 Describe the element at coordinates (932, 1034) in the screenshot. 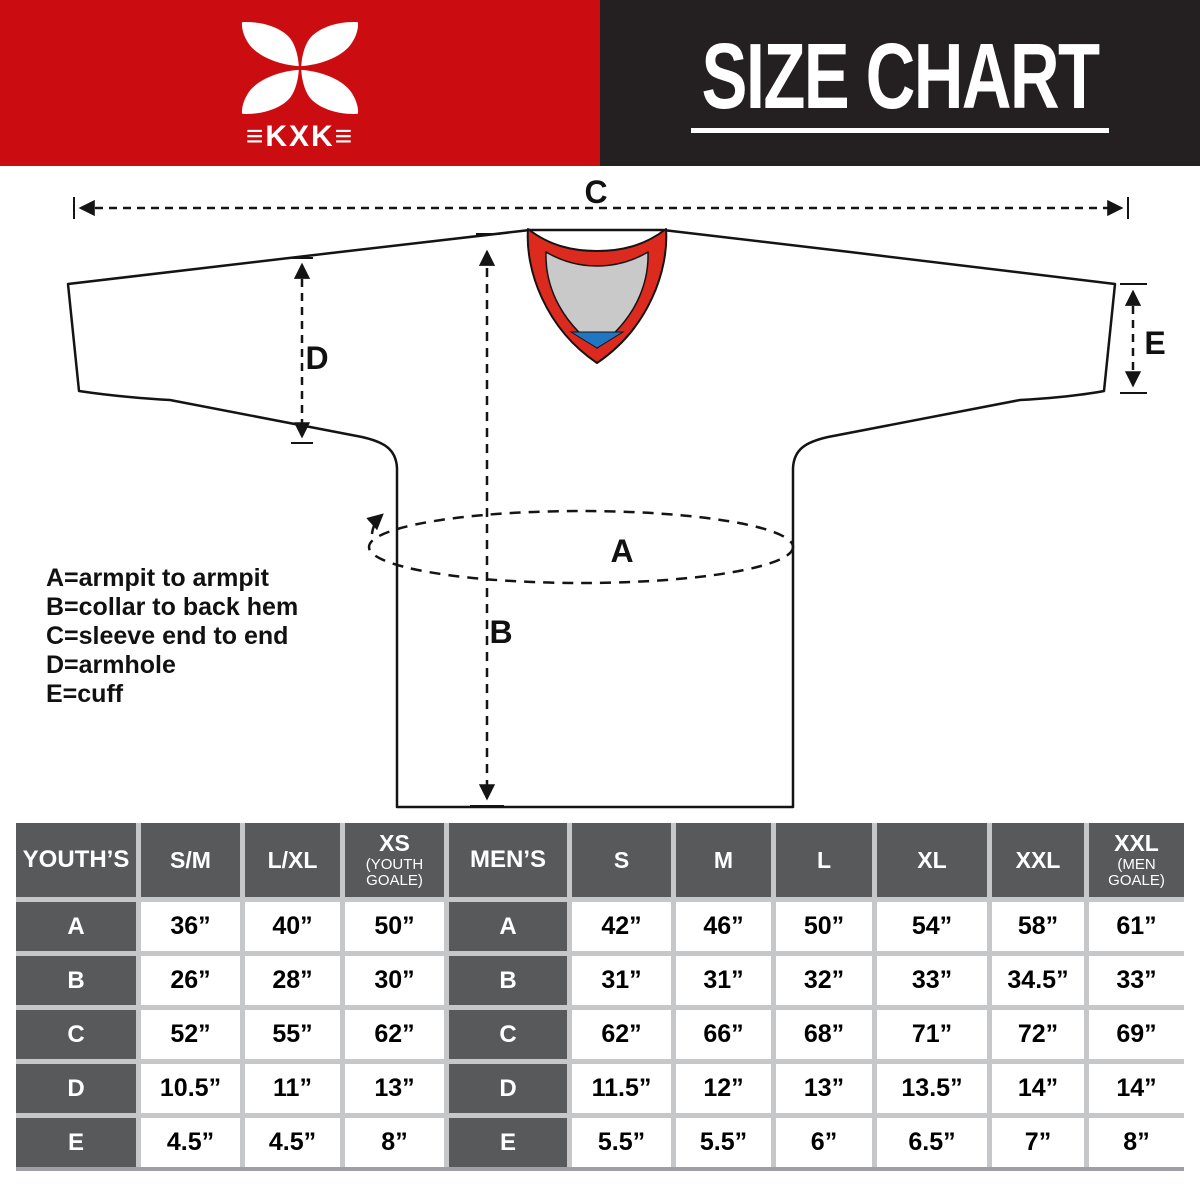

I see `table-size-value: 71”` at that location.